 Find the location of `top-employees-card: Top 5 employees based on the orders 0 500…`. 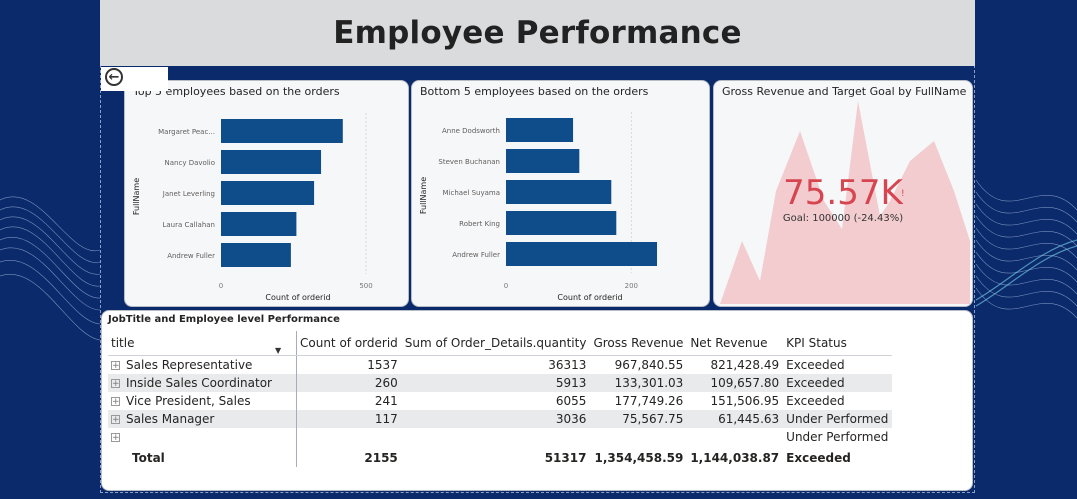

top-employees-card: Top 5 employees based on the orders 0 500… is located at coordinates (266, 193).